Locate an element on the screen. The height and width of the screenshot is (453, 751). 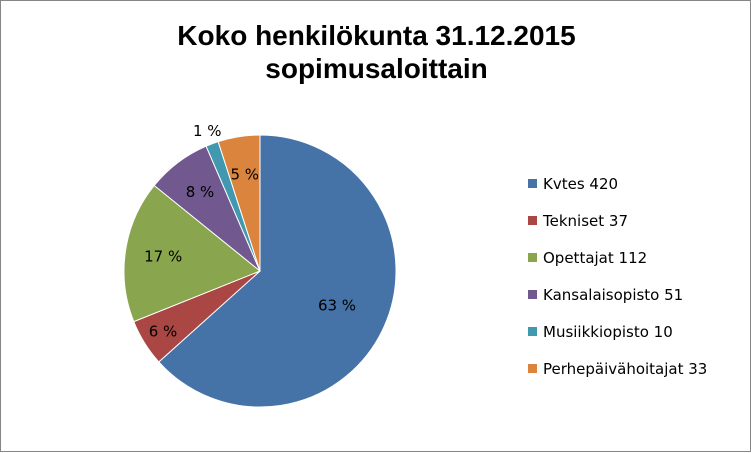
legend-item-musiikkiopisto: Musiikkiopisto 10 is located at coordinates (617, 331).